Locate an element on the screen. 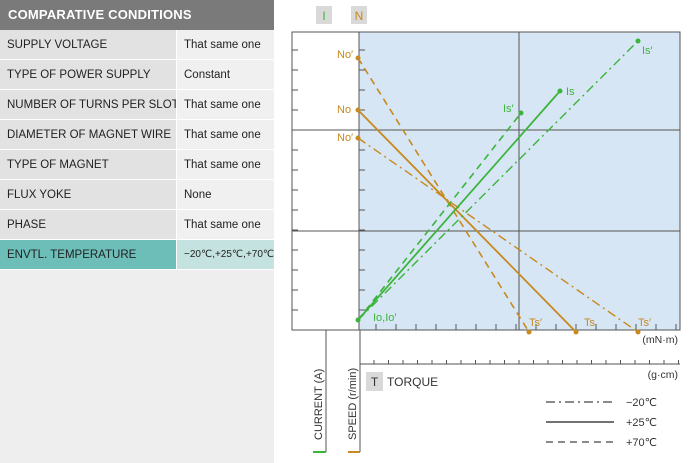 Image resolution: width=700 pixels, height=463 pixels. table-row: TYPE OF MAGNET That same one is located at coordinates (137, 164).